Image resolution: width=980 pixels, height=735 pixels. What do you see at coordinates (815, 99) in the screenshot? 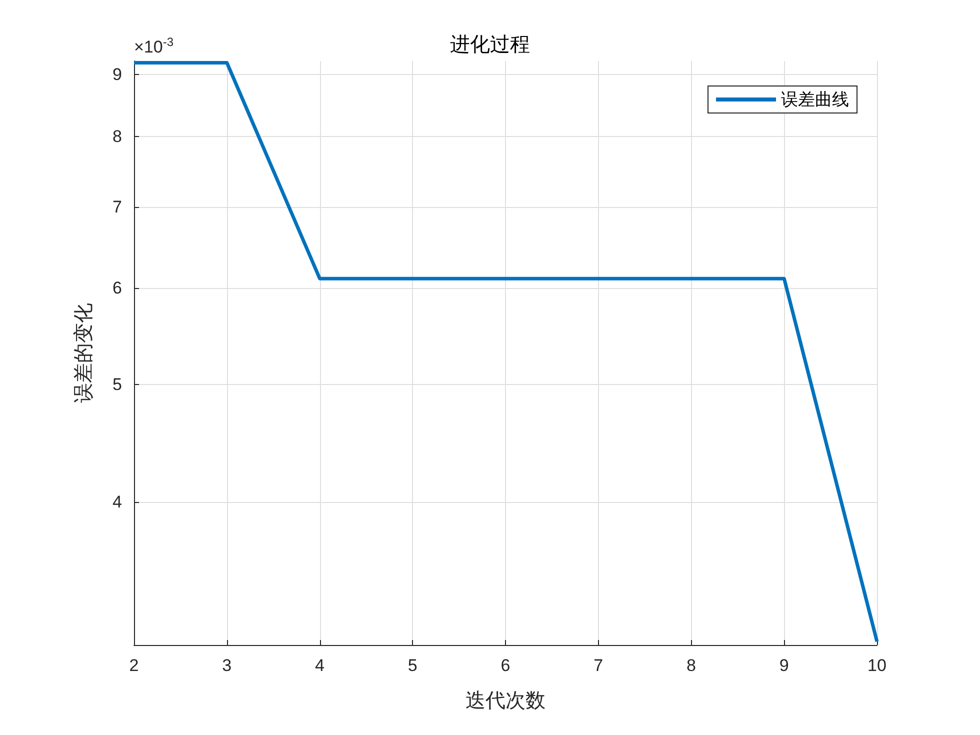
I see `legend-label: 误差曲线` at bounding box center [815, 99].